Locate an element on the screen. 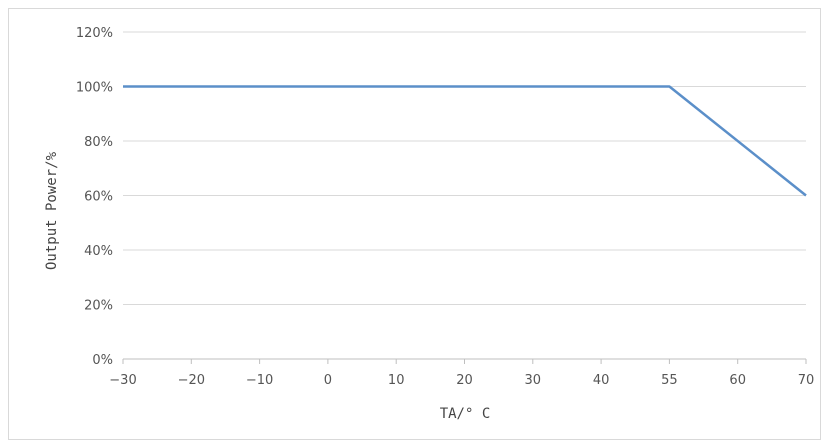  y-tick-label: 0% is located at coordinates (102, 360).